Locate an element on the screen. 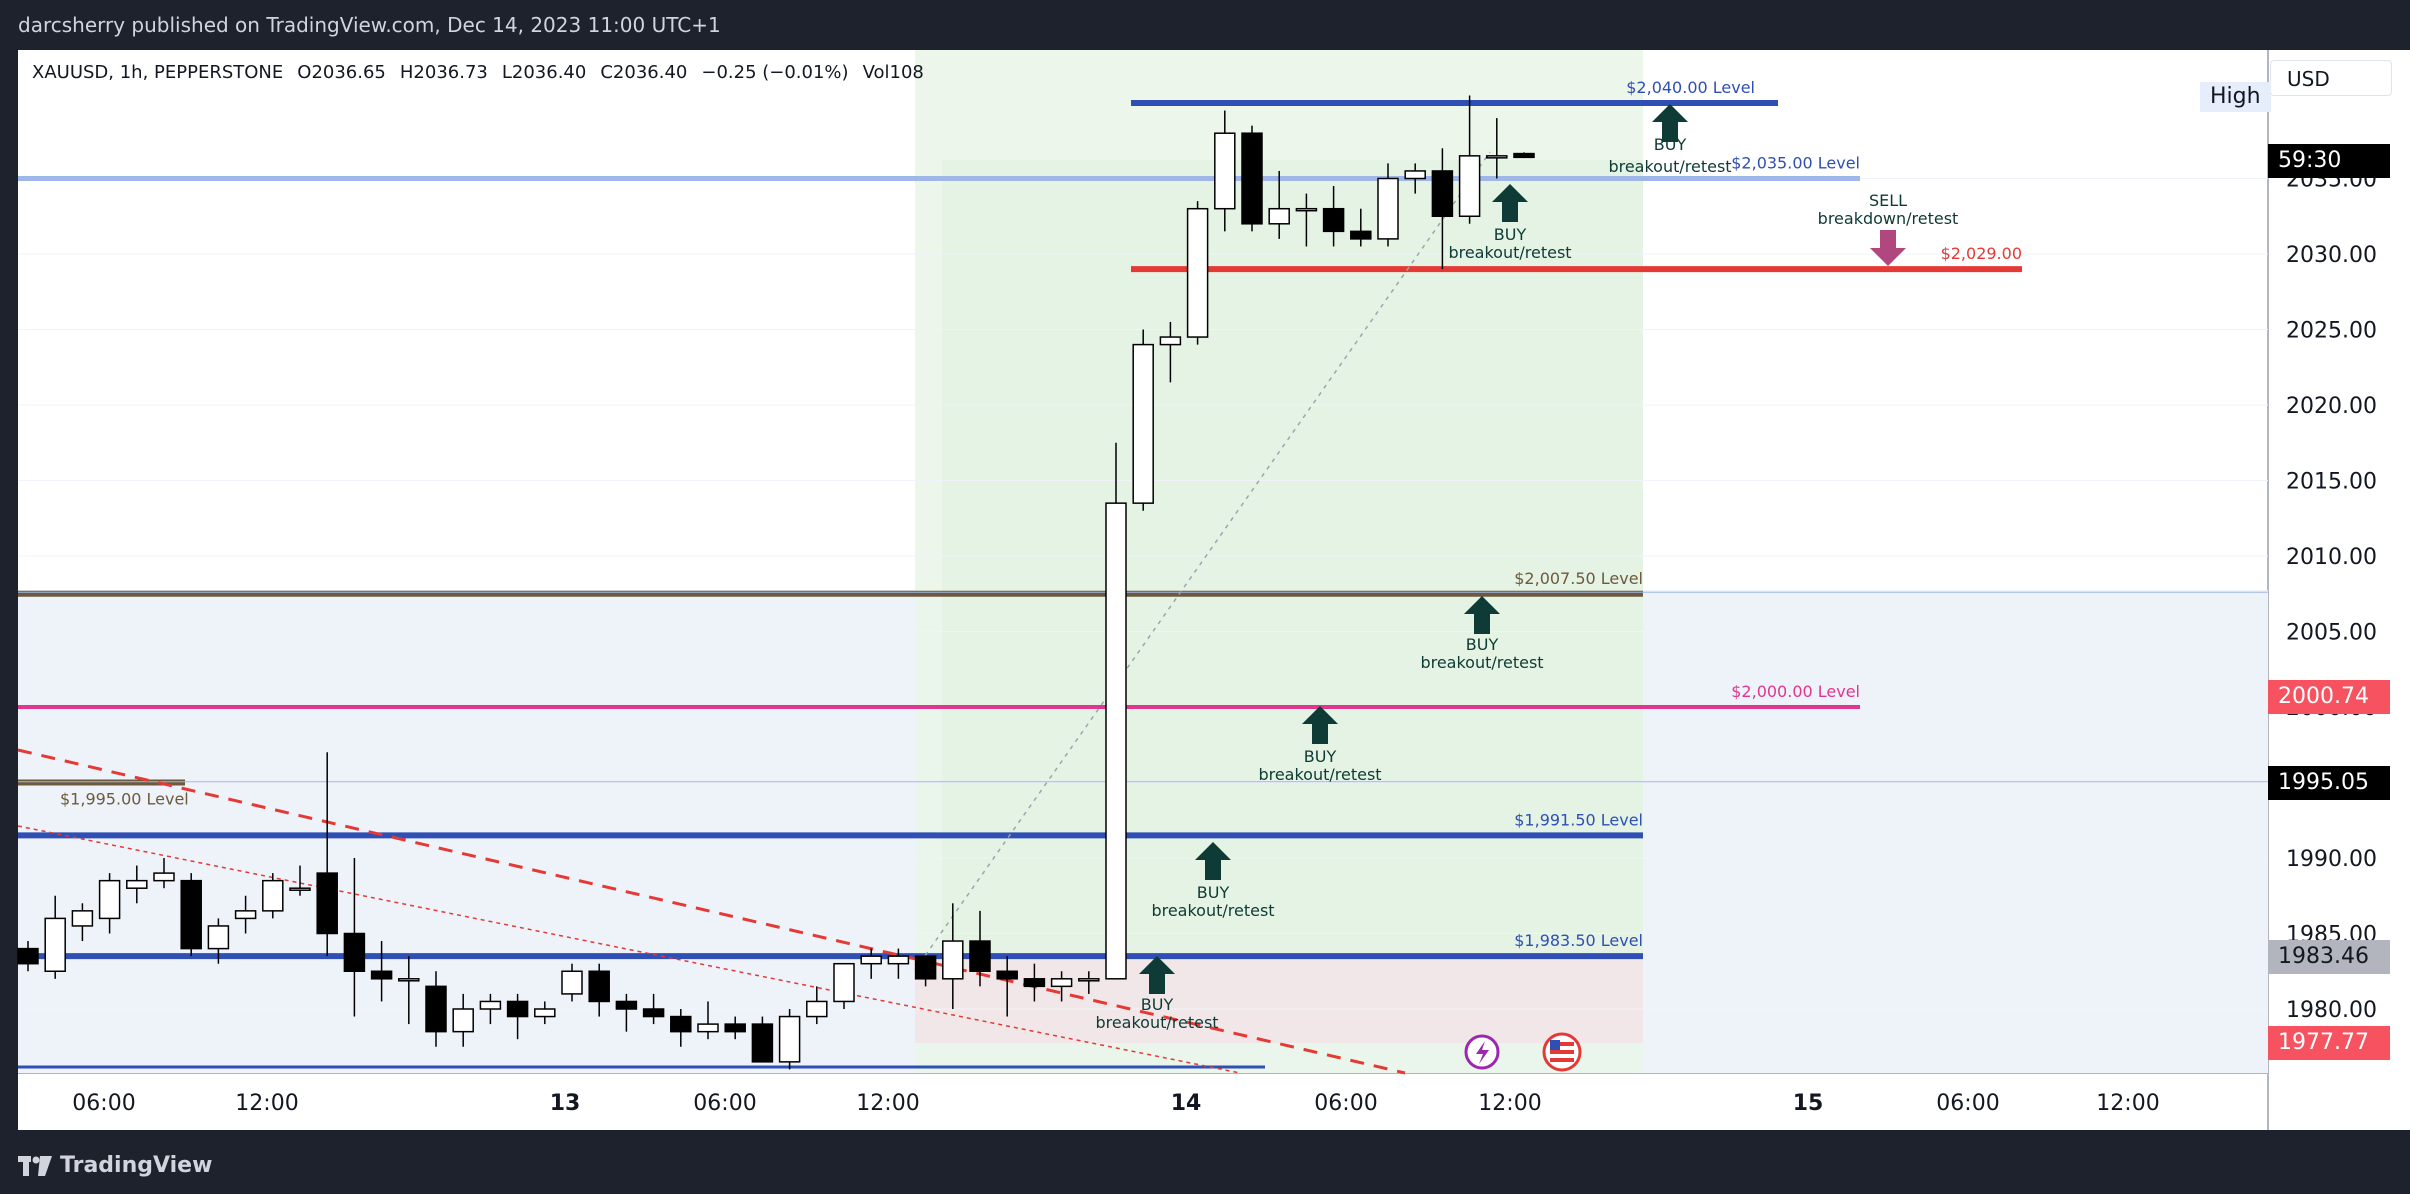 The height and width of the screenshot is (1194, 2410). level-label: $2,040.00 Level is located at coordinates (1690, 87).